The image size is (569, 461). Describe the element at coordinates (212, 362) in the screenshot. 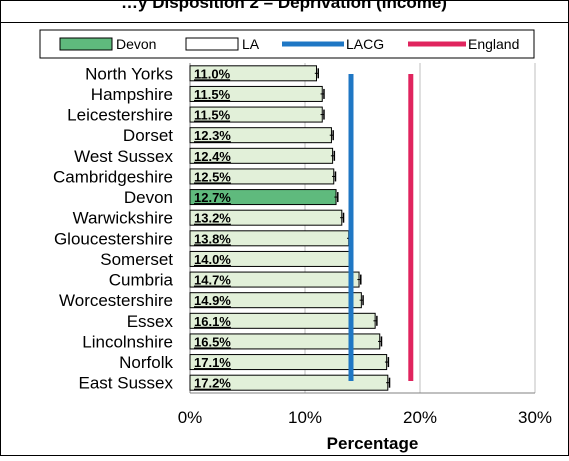

I see `data-label: 17.1%` at that location.